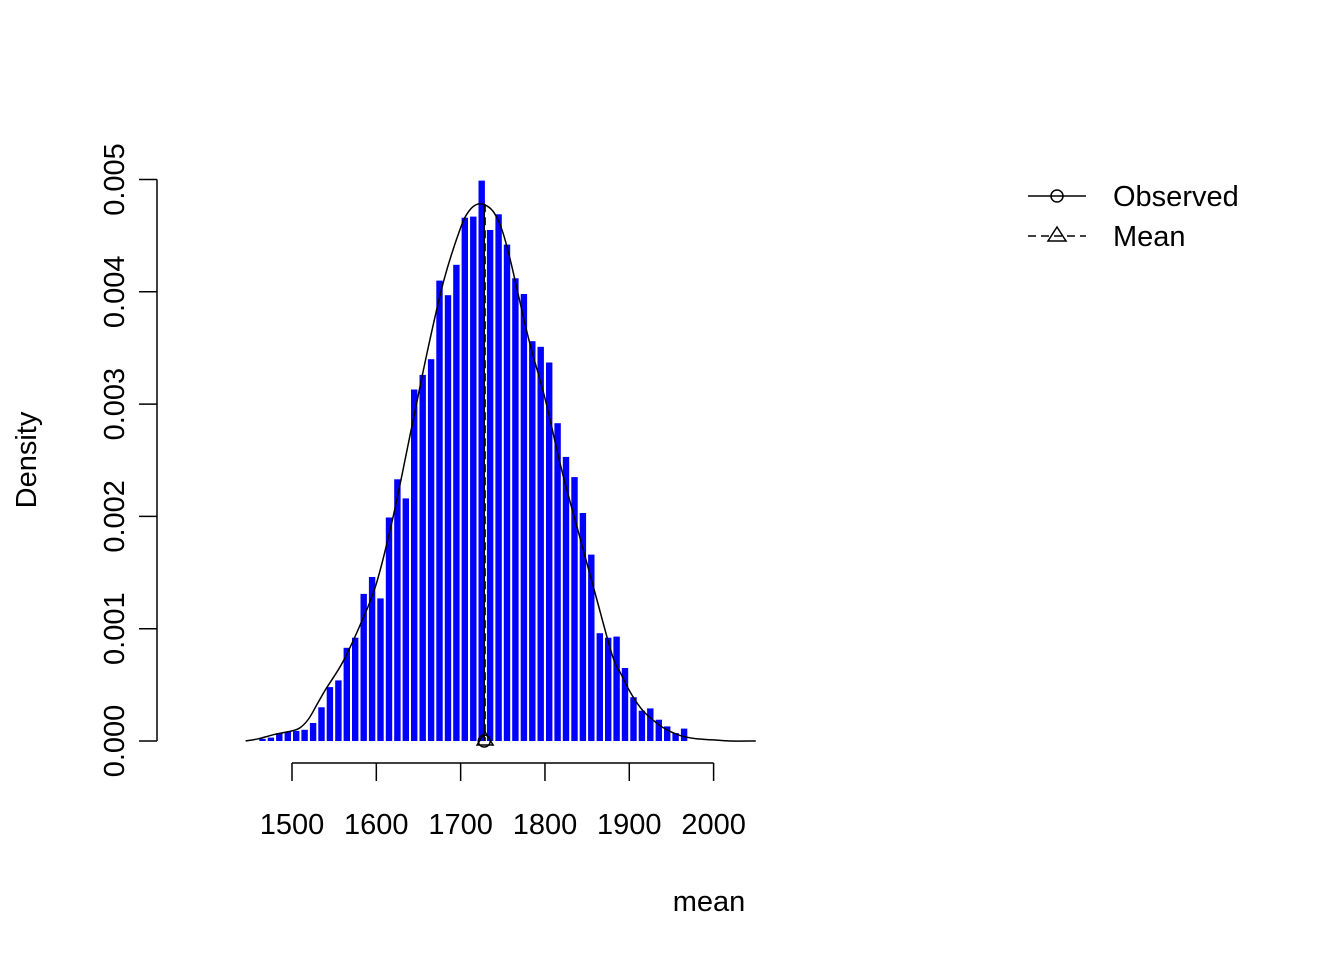 The image size is (1344, 960). I want to click on y-tick-label: 0.003, so click(115, 404).